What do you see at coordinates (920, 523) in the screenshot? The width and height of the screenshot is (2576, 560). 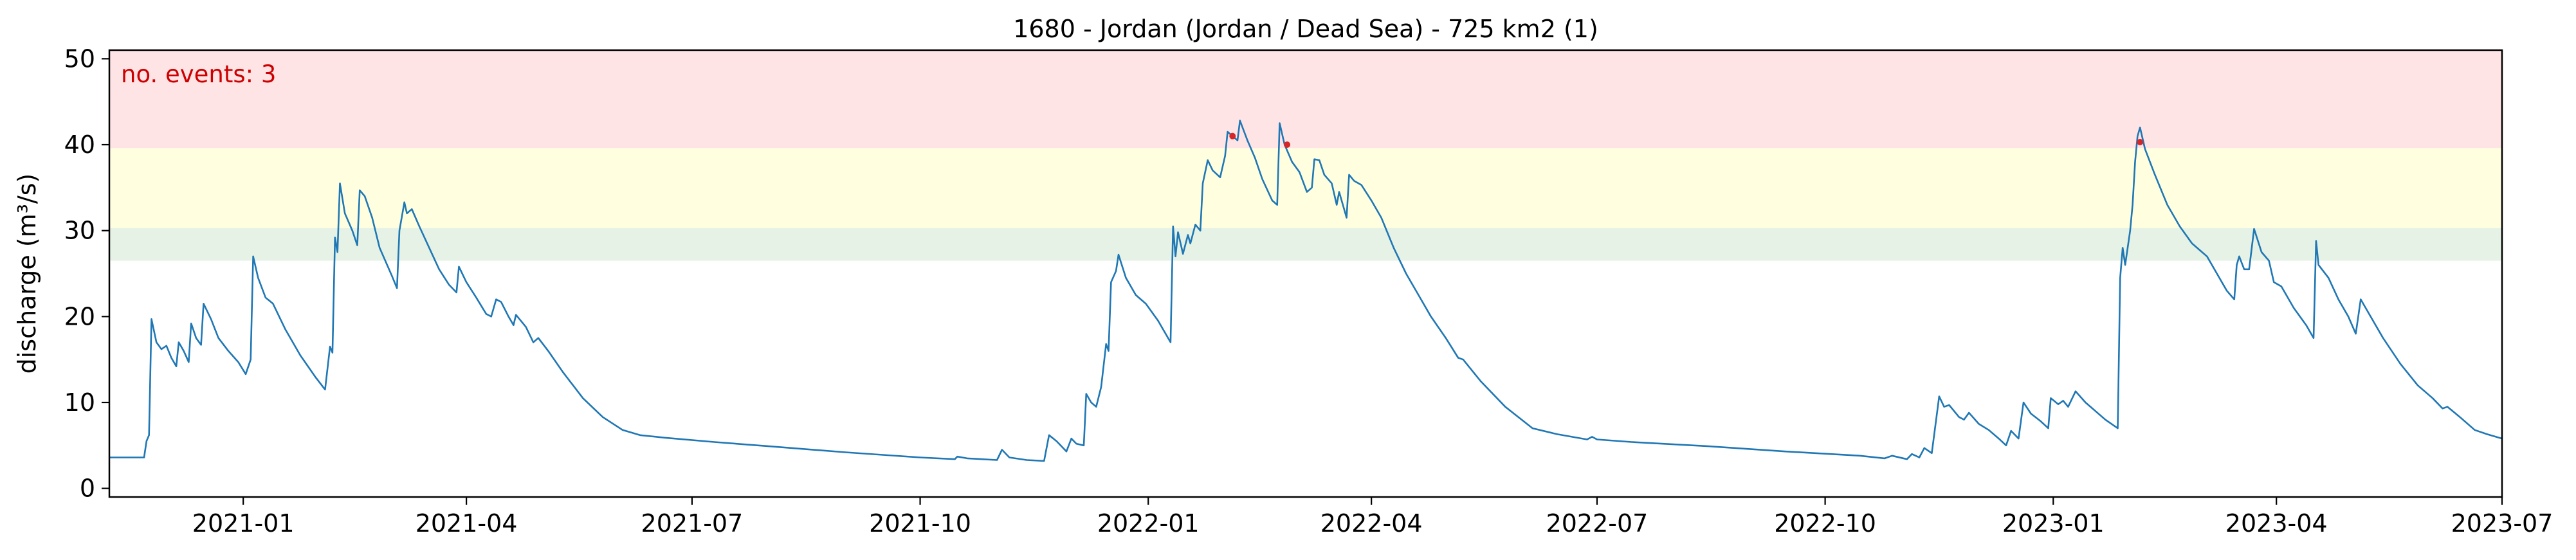 I see `x-tick-label: 2021-10` at bounding box center [920, 523].